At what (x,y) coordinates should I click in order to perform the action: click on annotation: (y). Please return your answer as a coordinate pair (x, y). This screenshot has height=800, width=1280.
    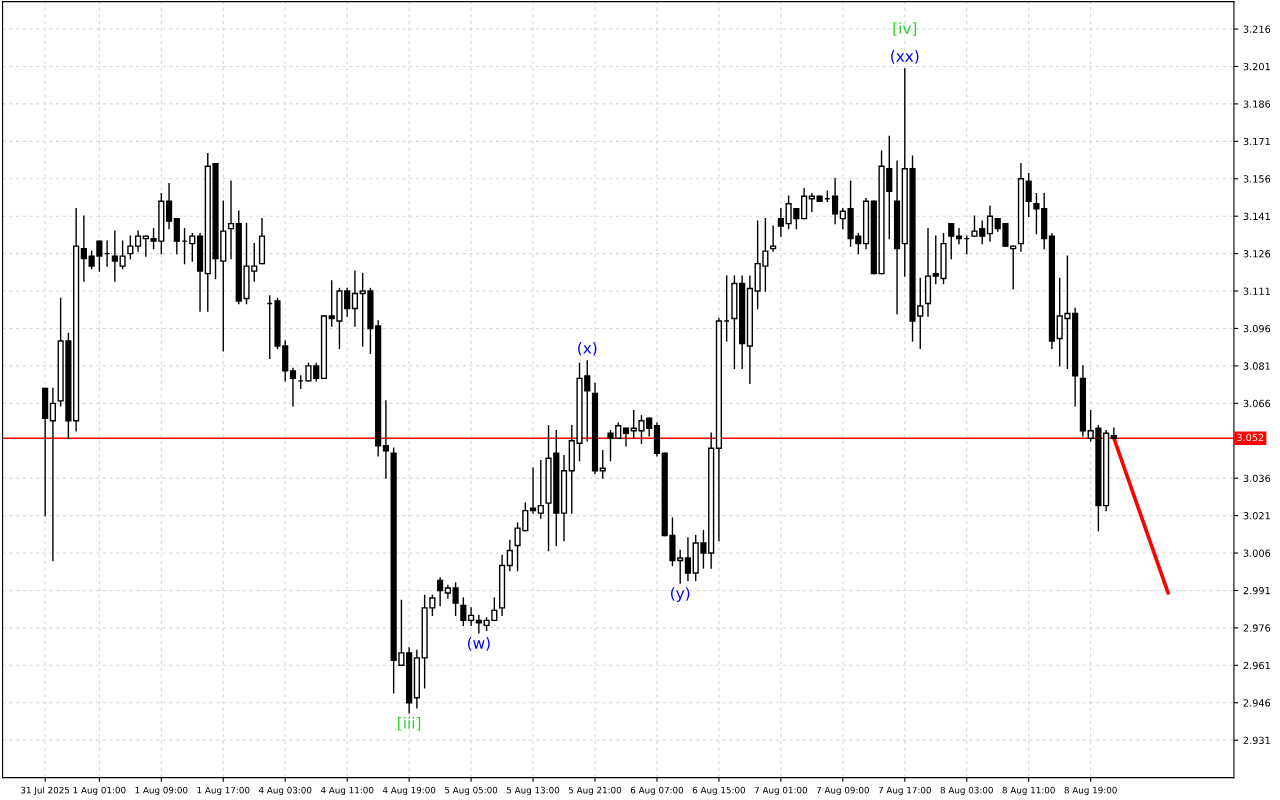
    Looking at the image, I should click on (680, 594).